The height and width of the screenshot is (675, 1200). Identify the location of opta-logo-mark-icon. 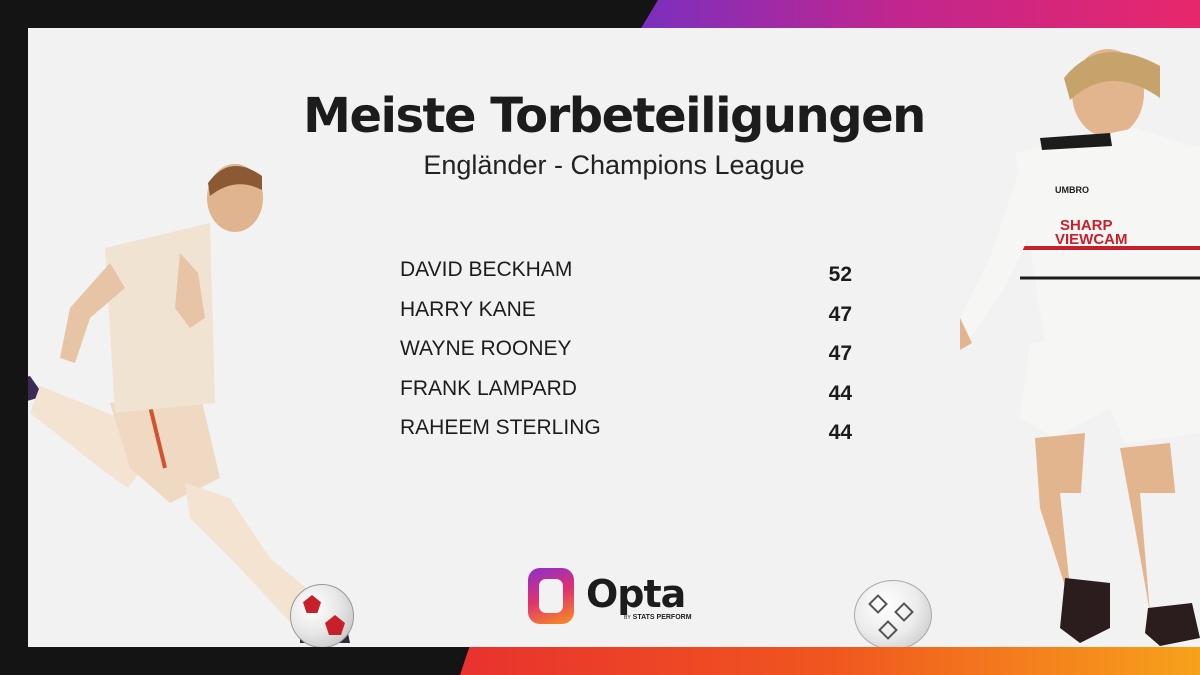
(551, 596).